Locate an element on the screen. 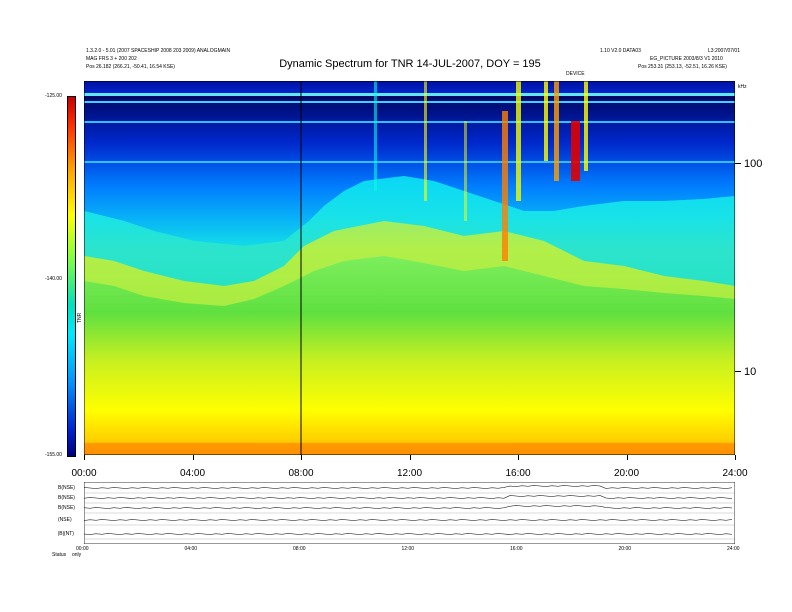 The image size is (792, 612). y-tick-100: 100 is located at coordinates (753, 164).